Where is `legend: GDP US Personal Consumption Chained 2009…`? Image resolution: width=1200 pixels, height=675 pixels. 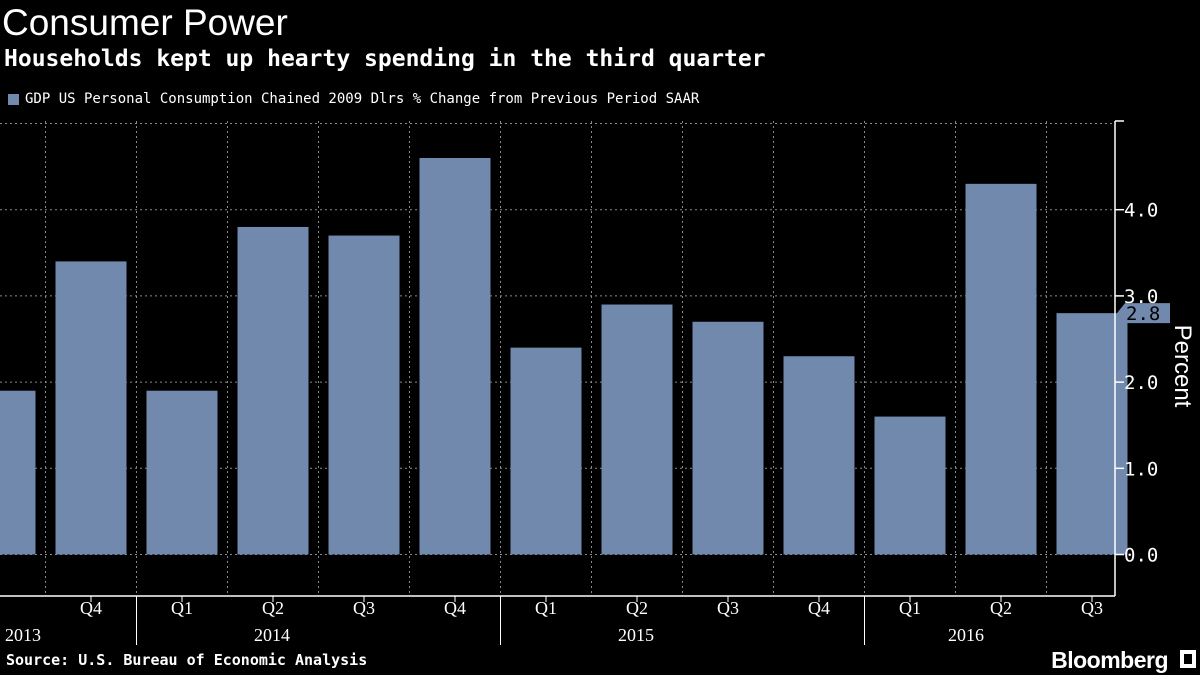 legend: GDP US Personal Consumption Chained 2009… is located at coordinates (353, 99).